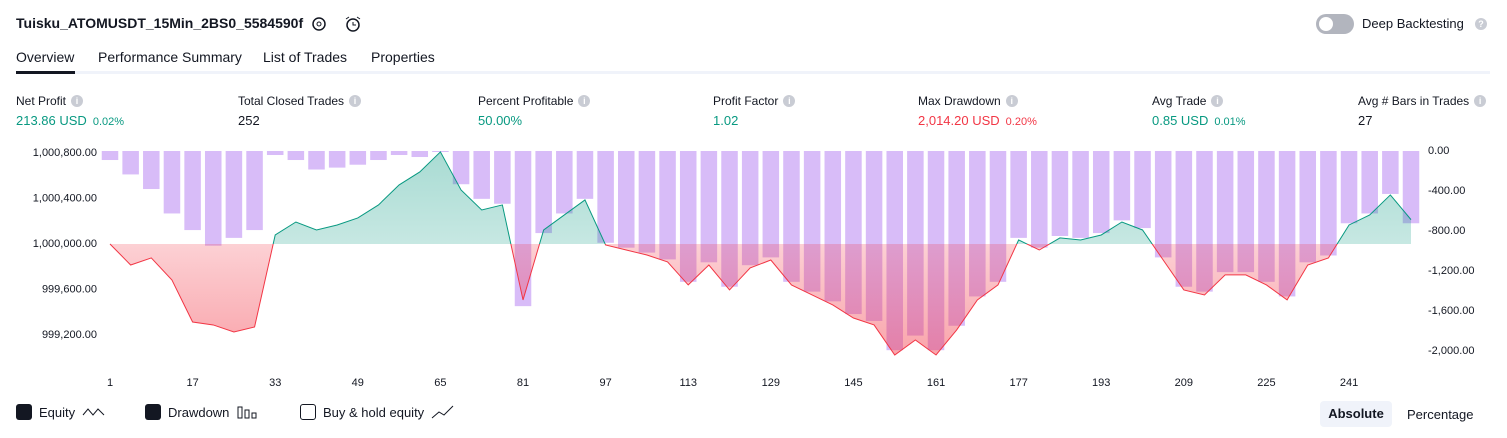  Describe the element at coordinates (725, 120) in the screenshot. I see `metric-value: 1.02` at that location.